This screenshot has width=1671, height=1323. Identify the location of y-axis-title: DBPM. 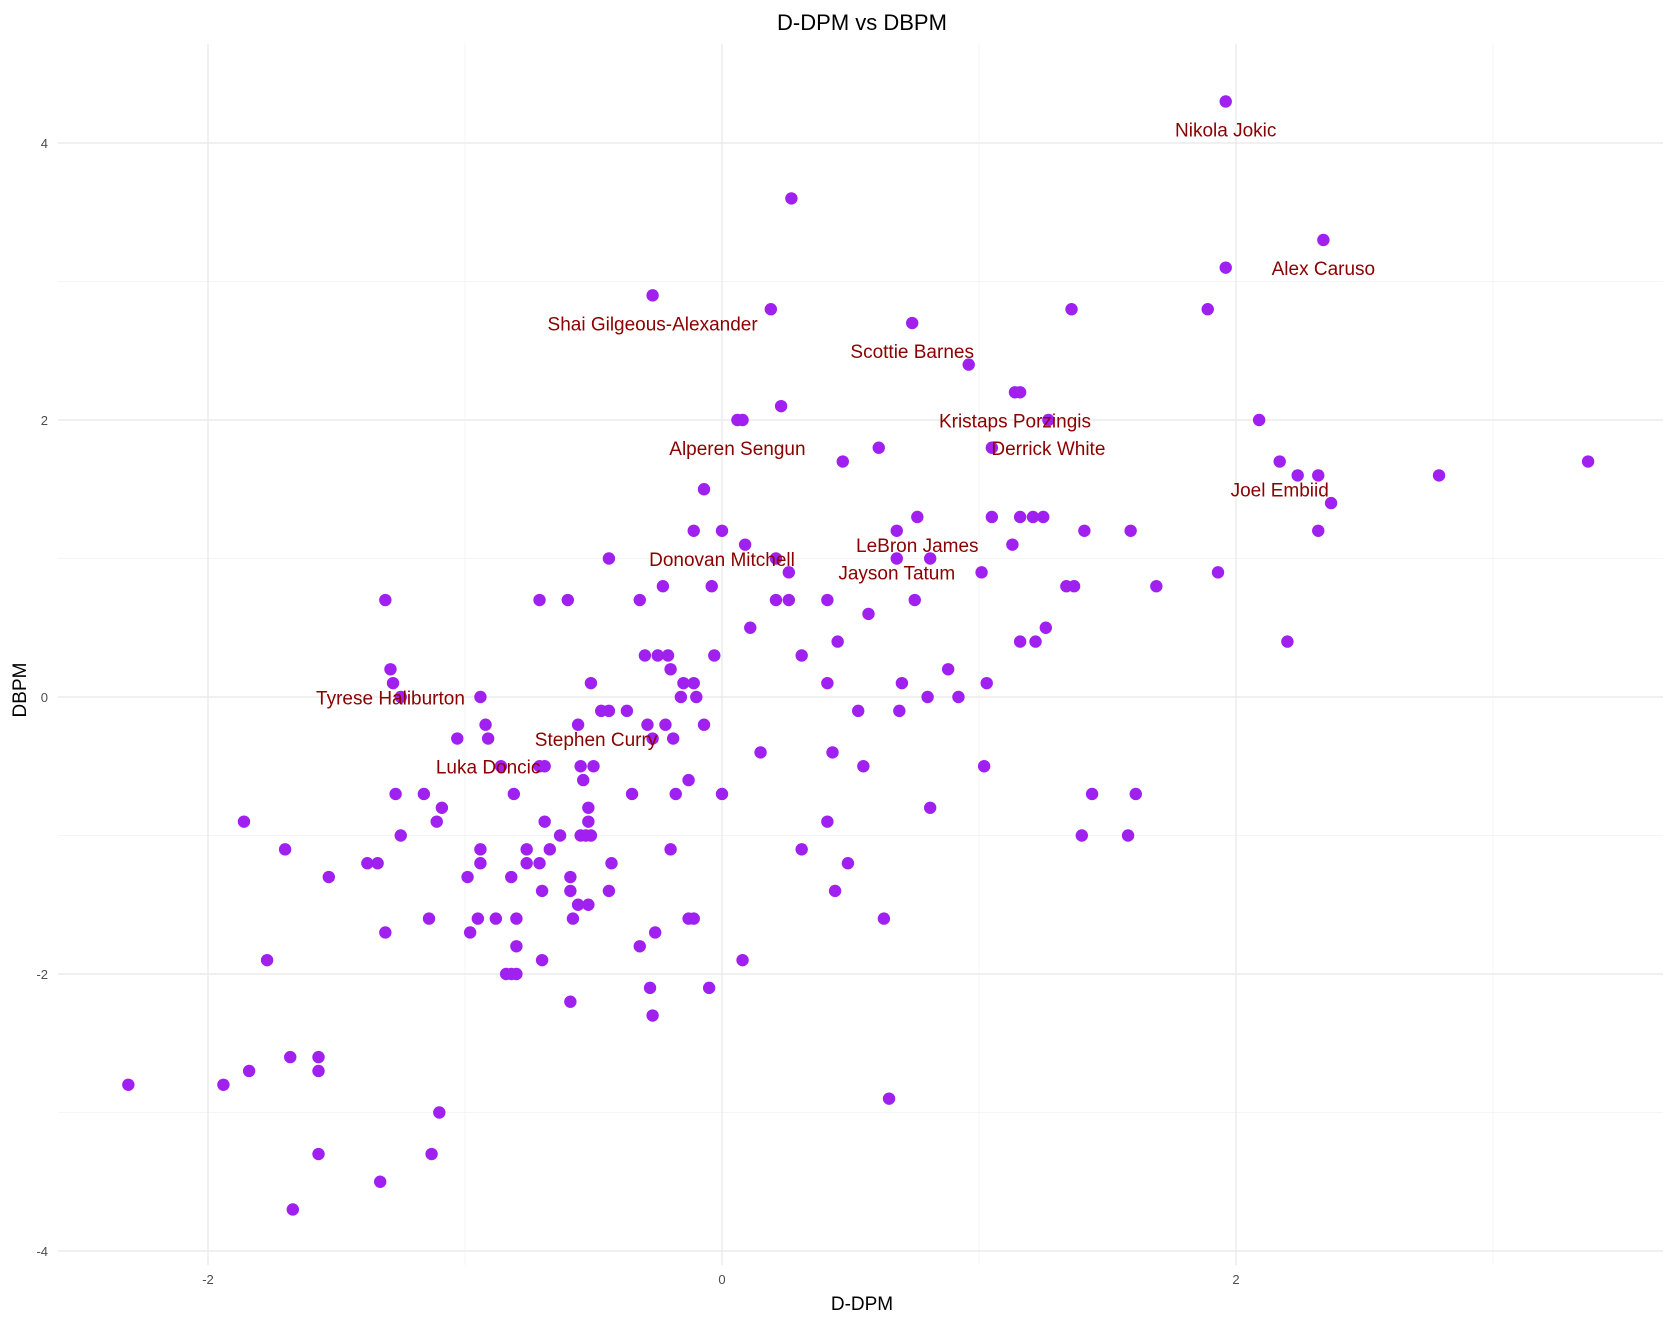
(20, 690).